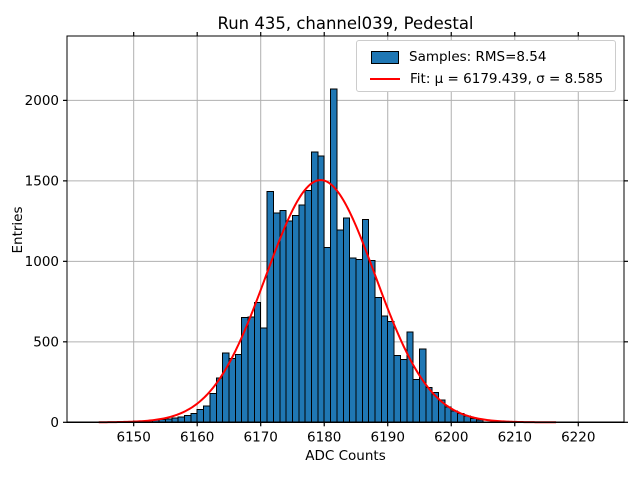 The height and width of the screenshot is (480, 640). I want to click on legend-fit-label: Fit: μ = 6179.439, σ = 8.585, so click(507, 79).